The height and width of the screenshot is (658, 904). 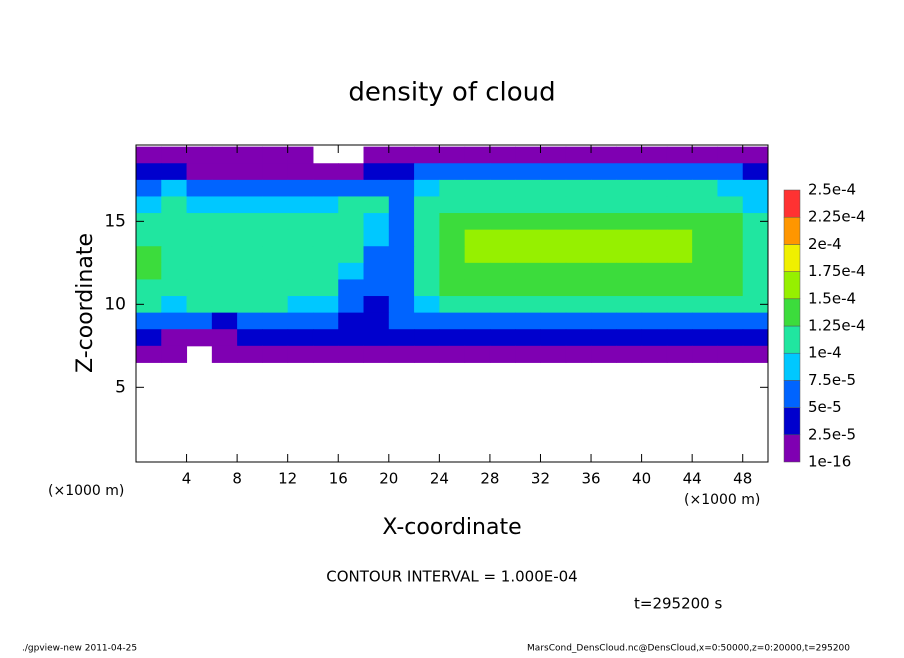 I want to click on colorbar-label: 1.25e-4, so click(x=837, y=326).